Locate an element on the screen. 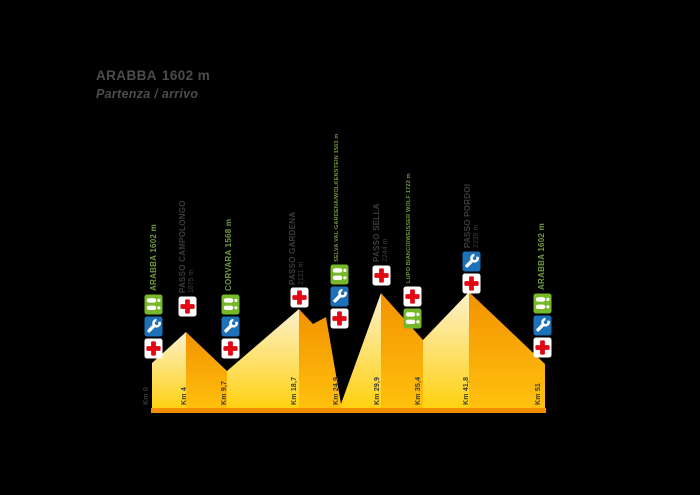 The width and height of the screenshot is (700, 495). waypoint-label-arabba-start: ARABBA 1602 m is located at coordinates (154, 257).